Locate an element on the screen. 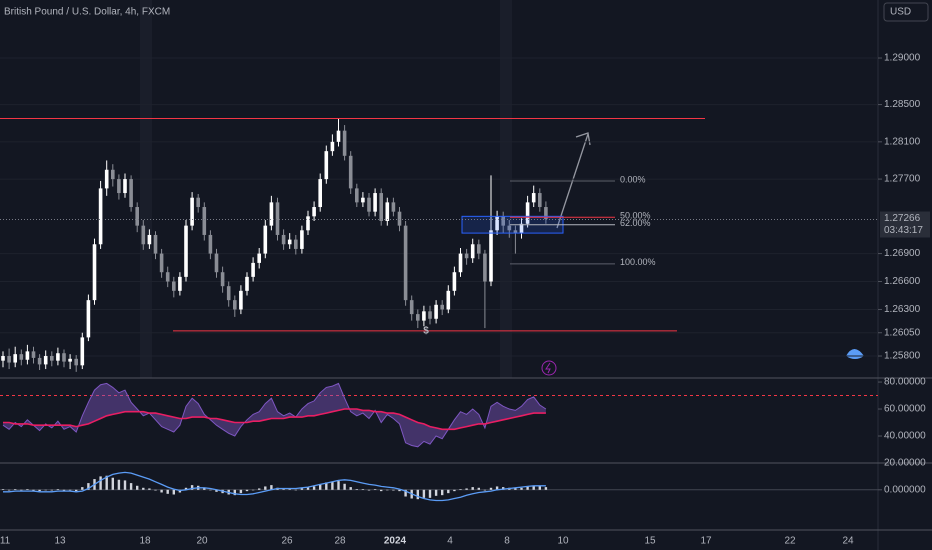 Image resolution: width=932 pixels, height=550 pixels. x-tick-label: 26 is located at coordinates (287, 541).